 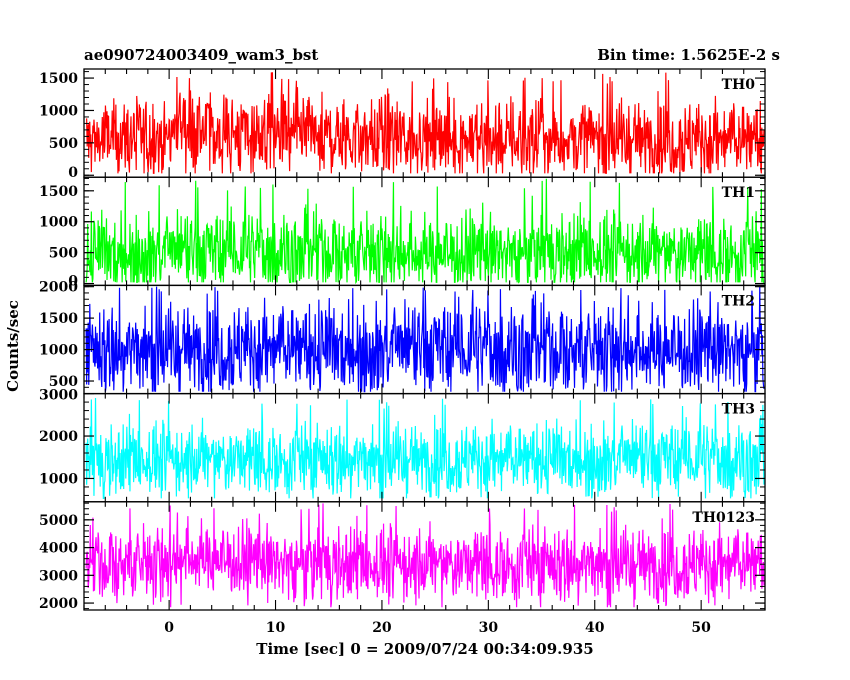 I want to click on panel-th3: 1000 2000 3000 TH3, so click(x=402, y=445).